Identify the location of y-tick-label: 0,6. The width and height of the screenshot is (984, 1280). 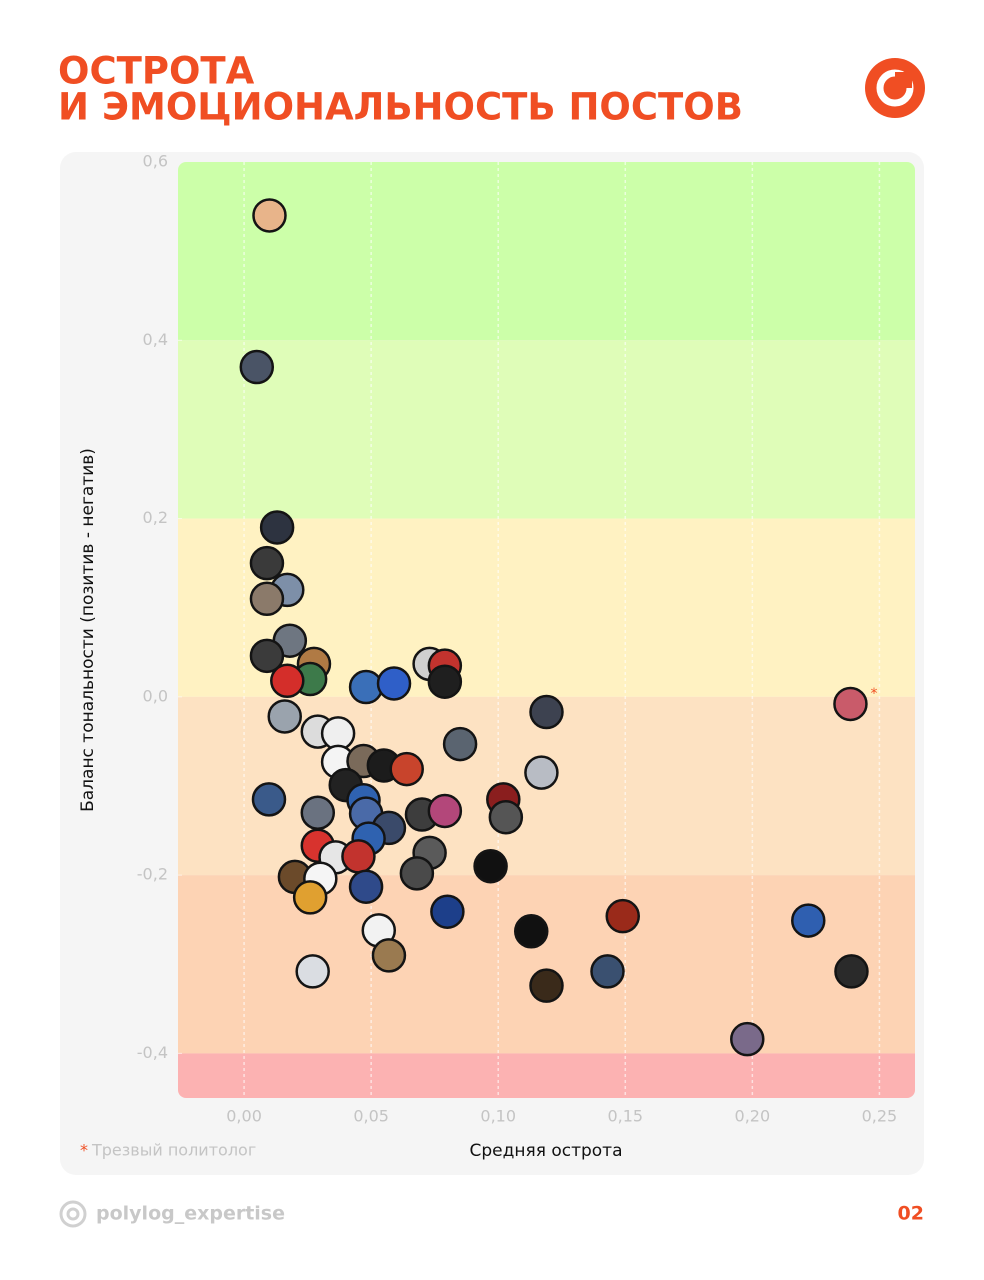
(155, 161).